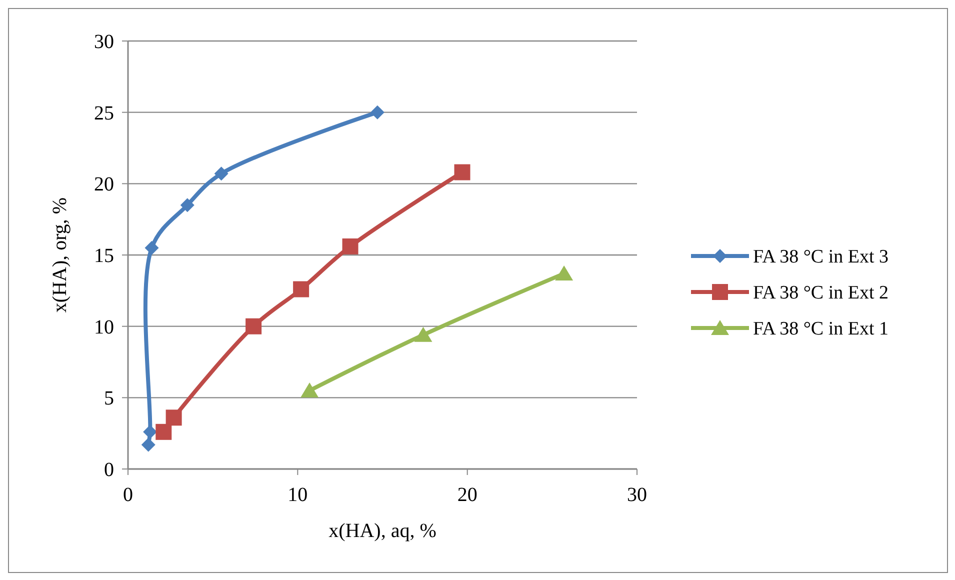 This screenshot has width=955, height=580. Describe the element at coordinates (104, 327) in the screenshot. I see `y-tick-label: 10` at that location.